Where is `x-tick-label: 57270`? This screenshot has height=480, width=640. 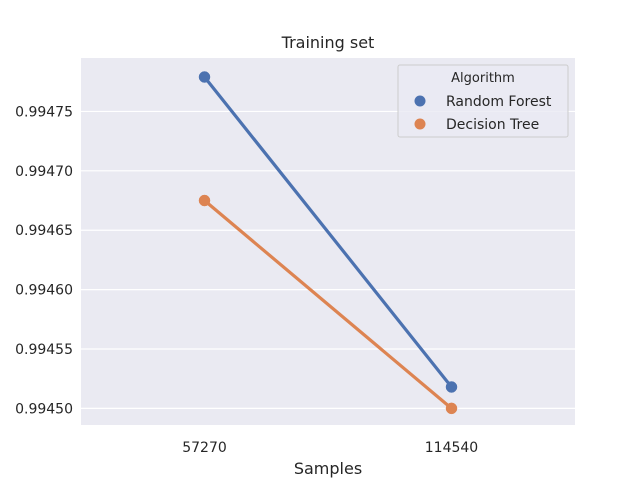
x-tick-label: 57270 is located at coordinates (204, 448).